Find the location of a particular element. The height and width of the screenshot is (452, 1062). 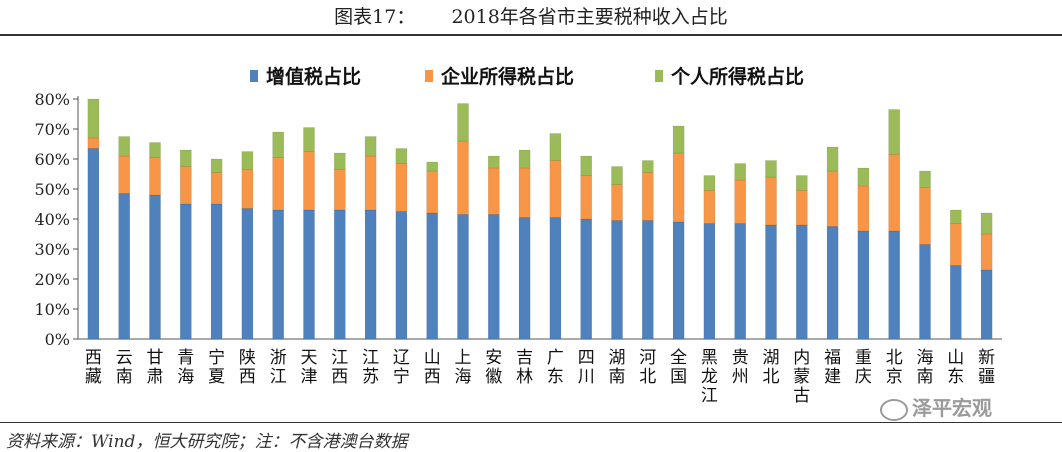

y-tick-label: 30% is located at coordinates (52, 249).